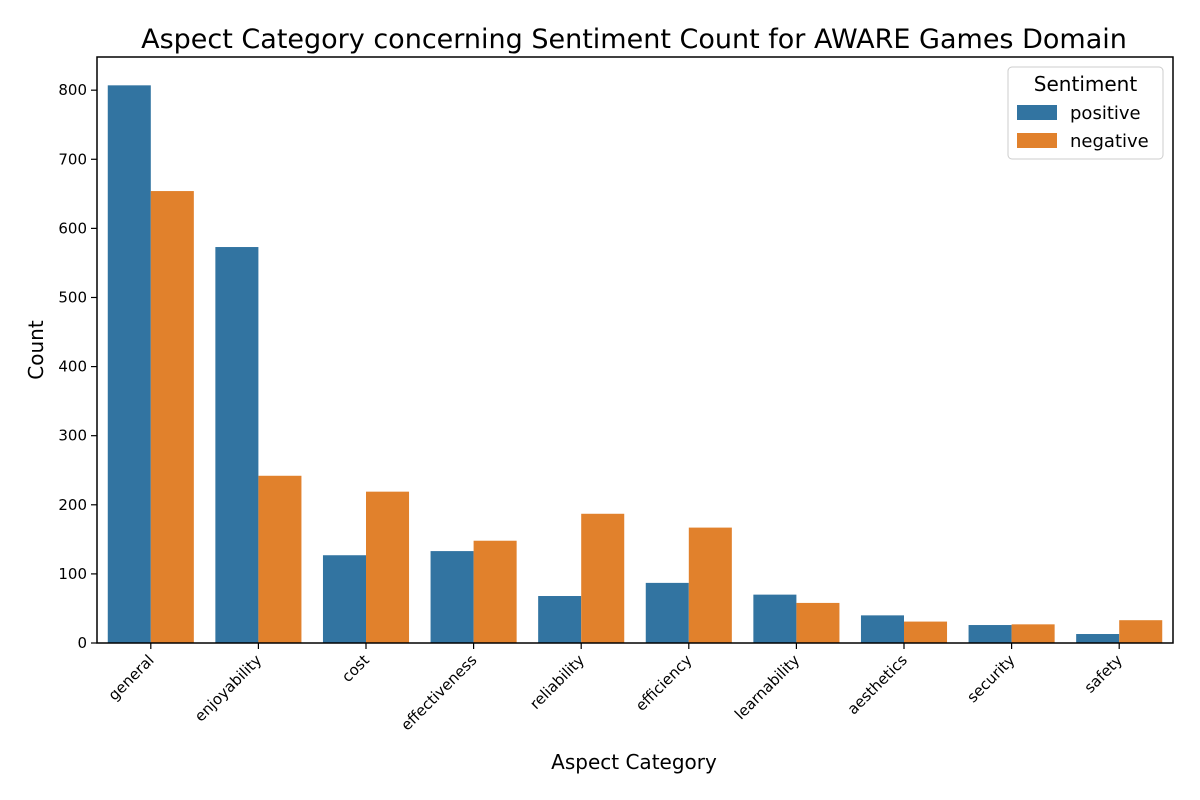 This screenshot has height=800, width=1200. I want to click on bar-positive-reliability, so click(560, 619).